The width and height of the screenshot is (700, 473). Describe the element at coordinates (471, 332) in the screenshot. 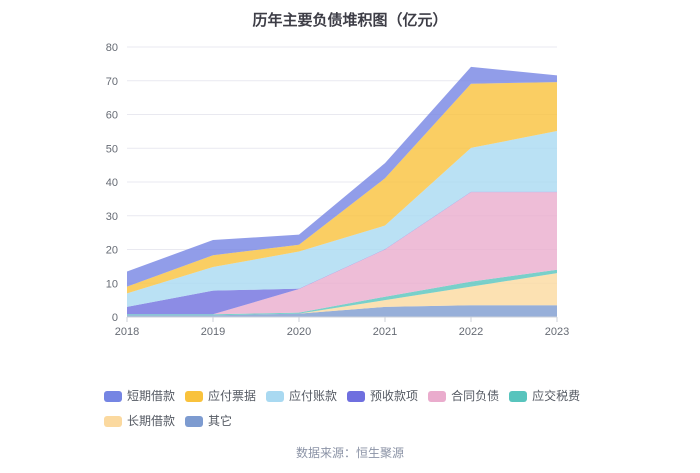

I see `x-axis-tick-label: 2022` at that location.